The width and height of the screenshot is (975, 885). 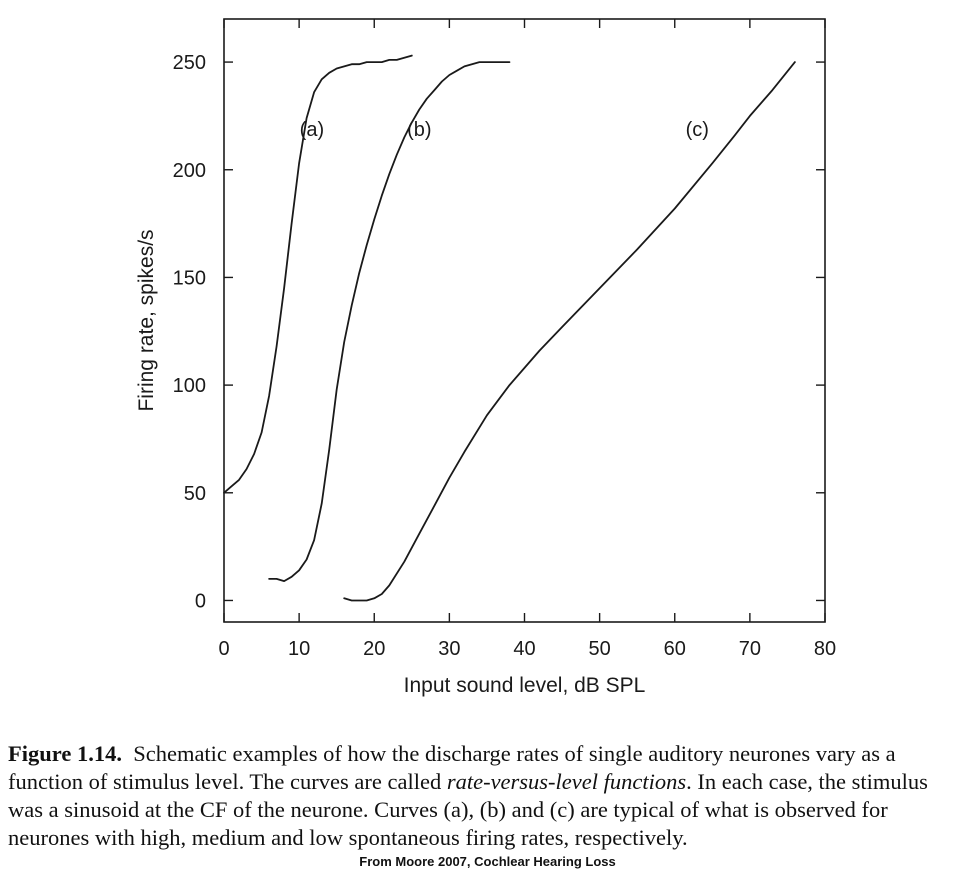 What do you see at coordinates (195, 494) in the screenshot?
I see `y-tick-label: 50` at bounding box center [195, 494].